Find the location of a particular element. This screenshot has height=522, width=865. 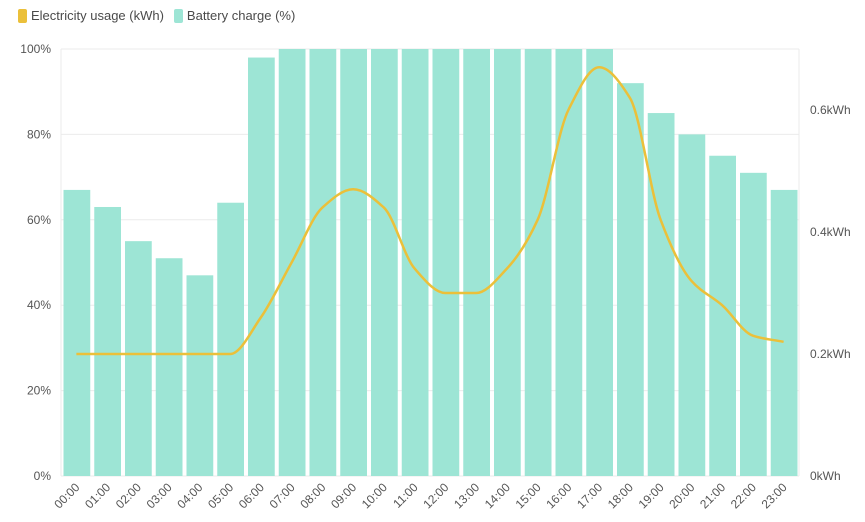

legend-item-battery: Battery charge (%) is located at coordinates (234, 15).